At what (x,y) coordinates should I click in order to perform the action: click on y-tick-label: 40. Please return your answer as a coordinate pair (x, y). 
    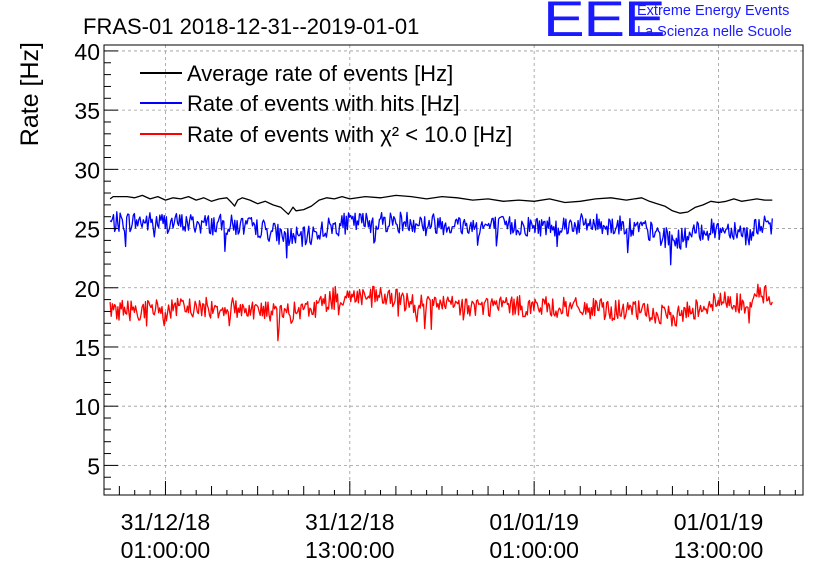
    Looking at the image, I should click on (87, 52).